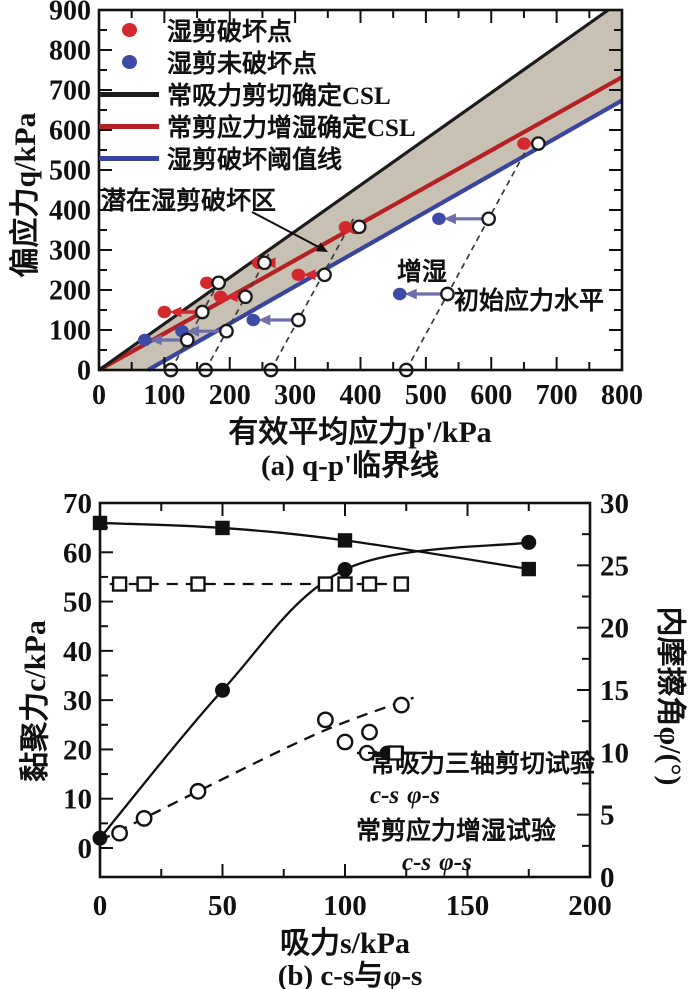  I want to click on chart-b-right-axis-label: 内摩擦角φ/(°), so click(670, 696).